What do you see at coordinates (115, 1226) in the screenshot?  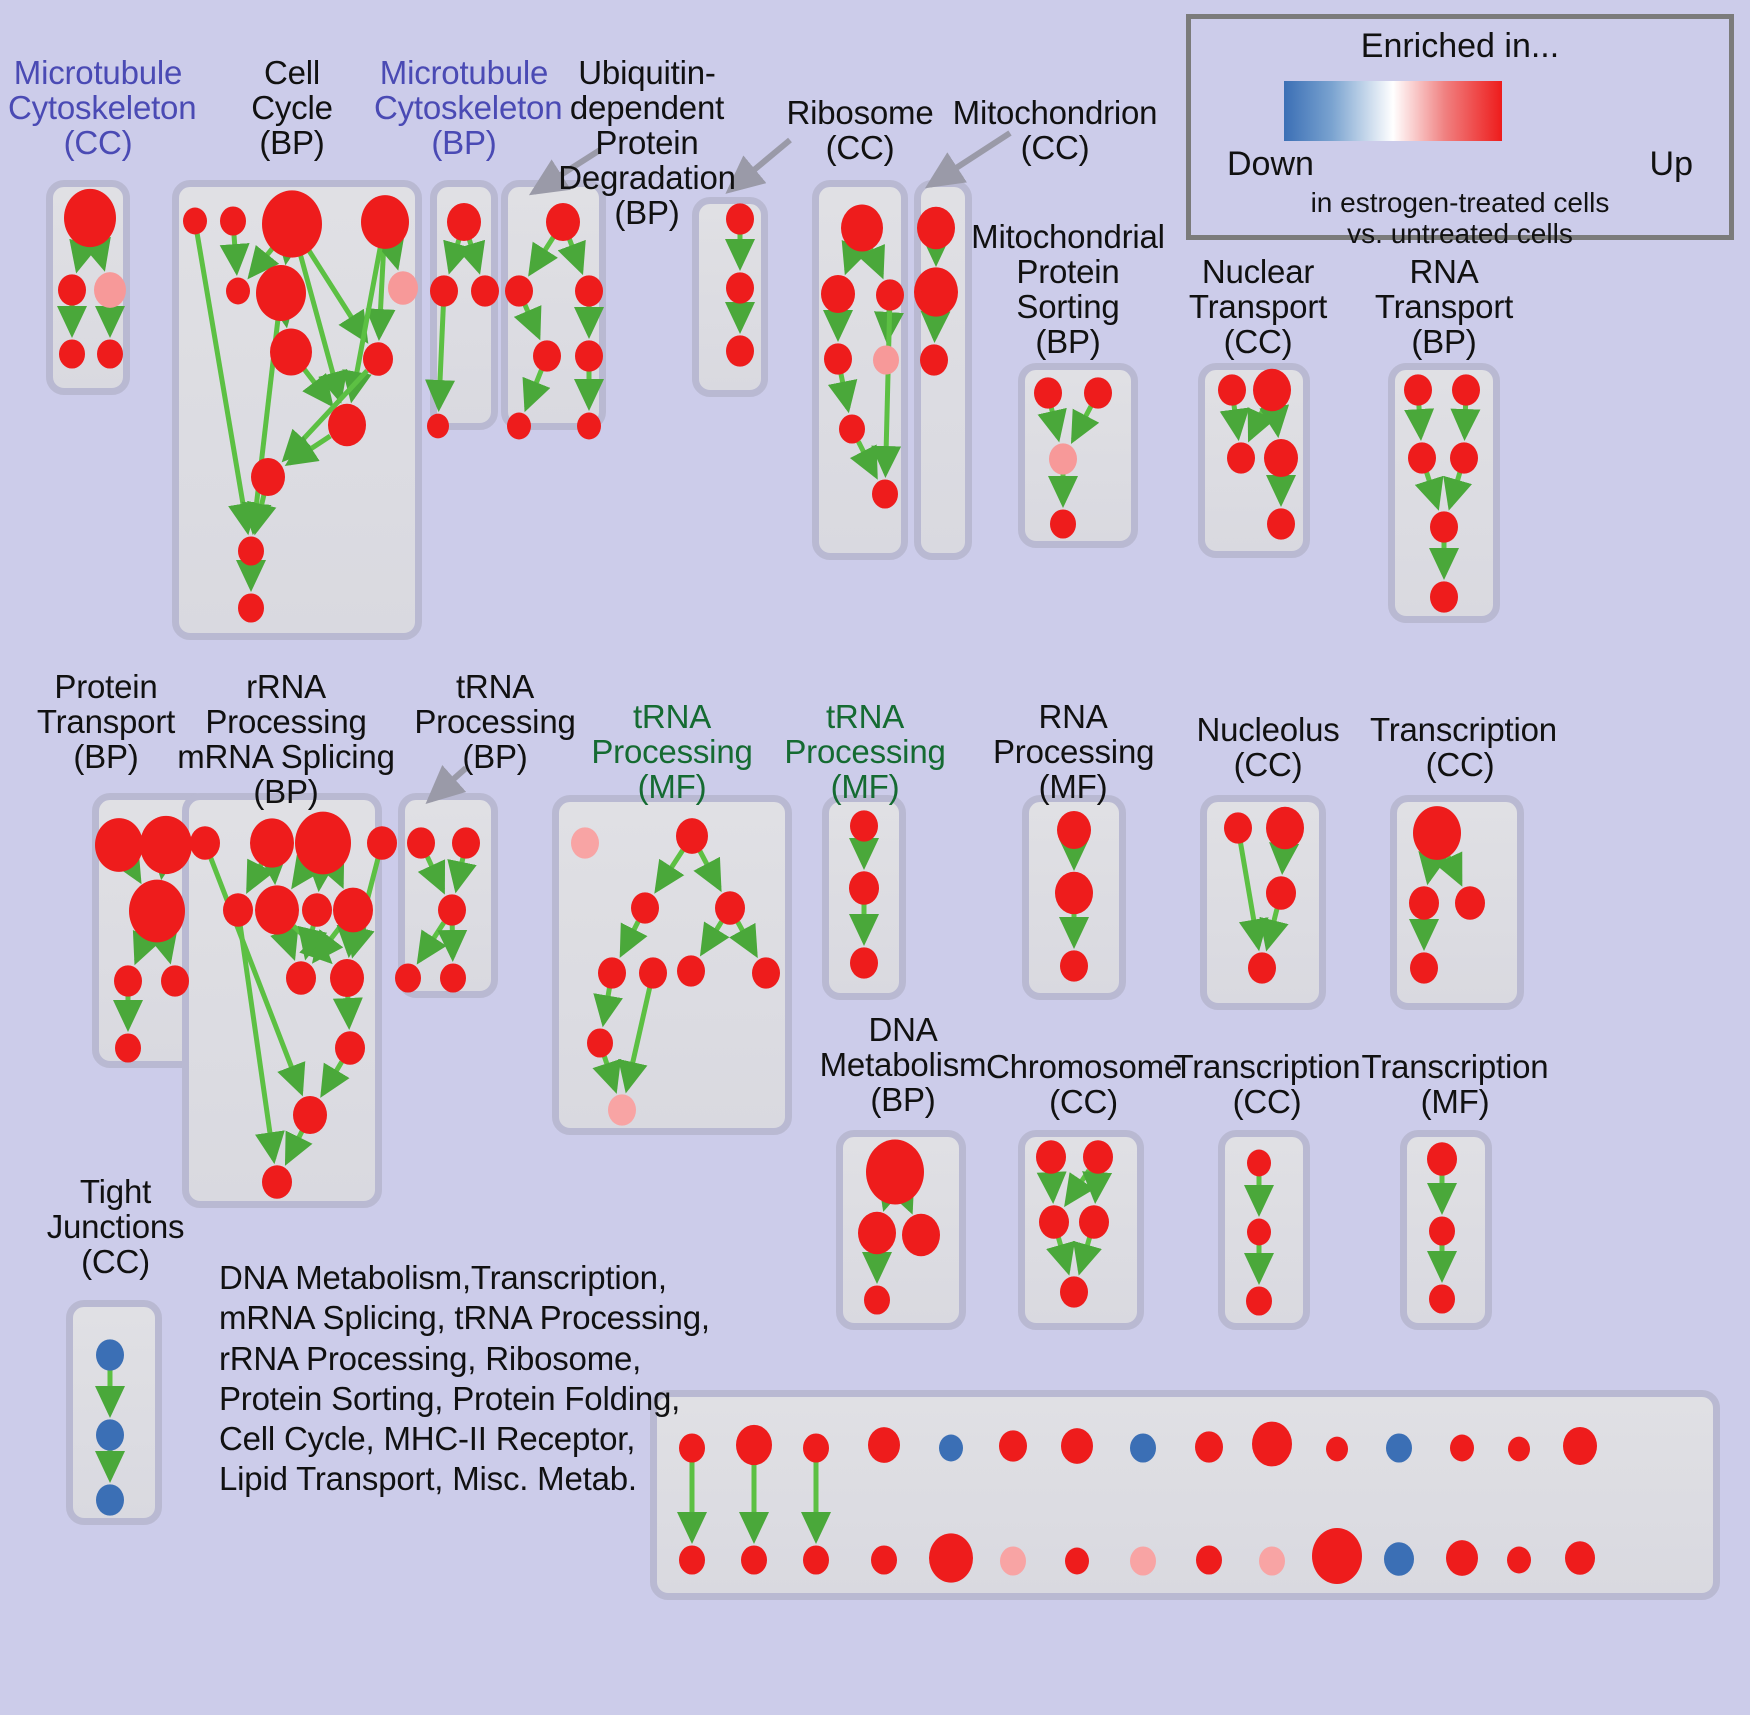 I see `label-tight-junctions-cc: Tight Junctions (CC)` at bounding box center [115, 1226].